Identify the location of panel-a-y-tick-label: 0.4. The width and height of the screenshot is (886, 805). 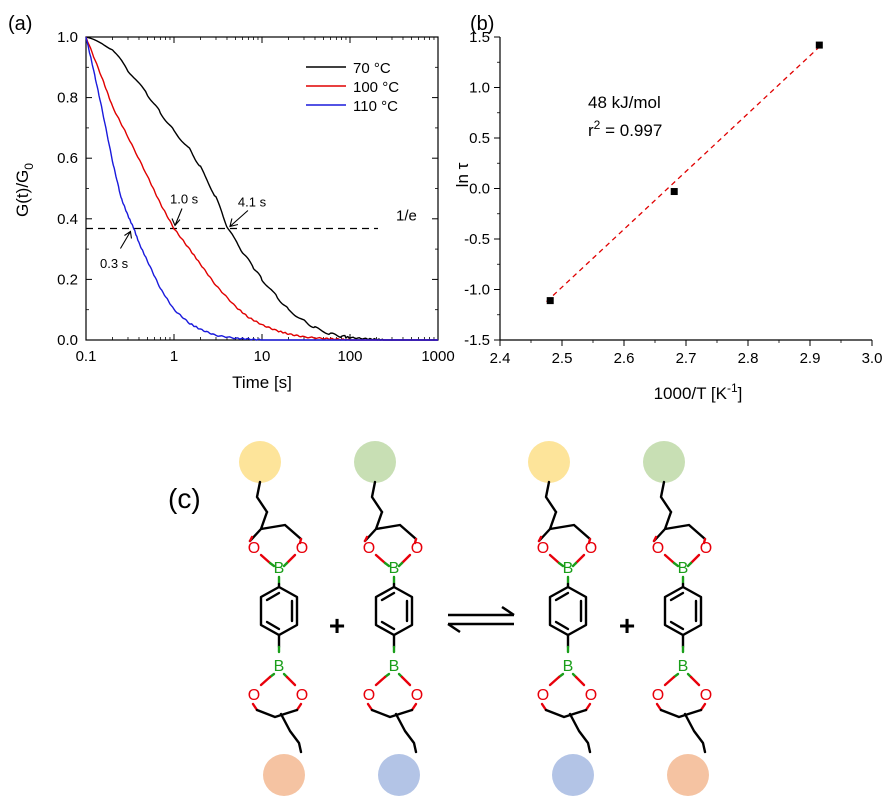
(67, 219).